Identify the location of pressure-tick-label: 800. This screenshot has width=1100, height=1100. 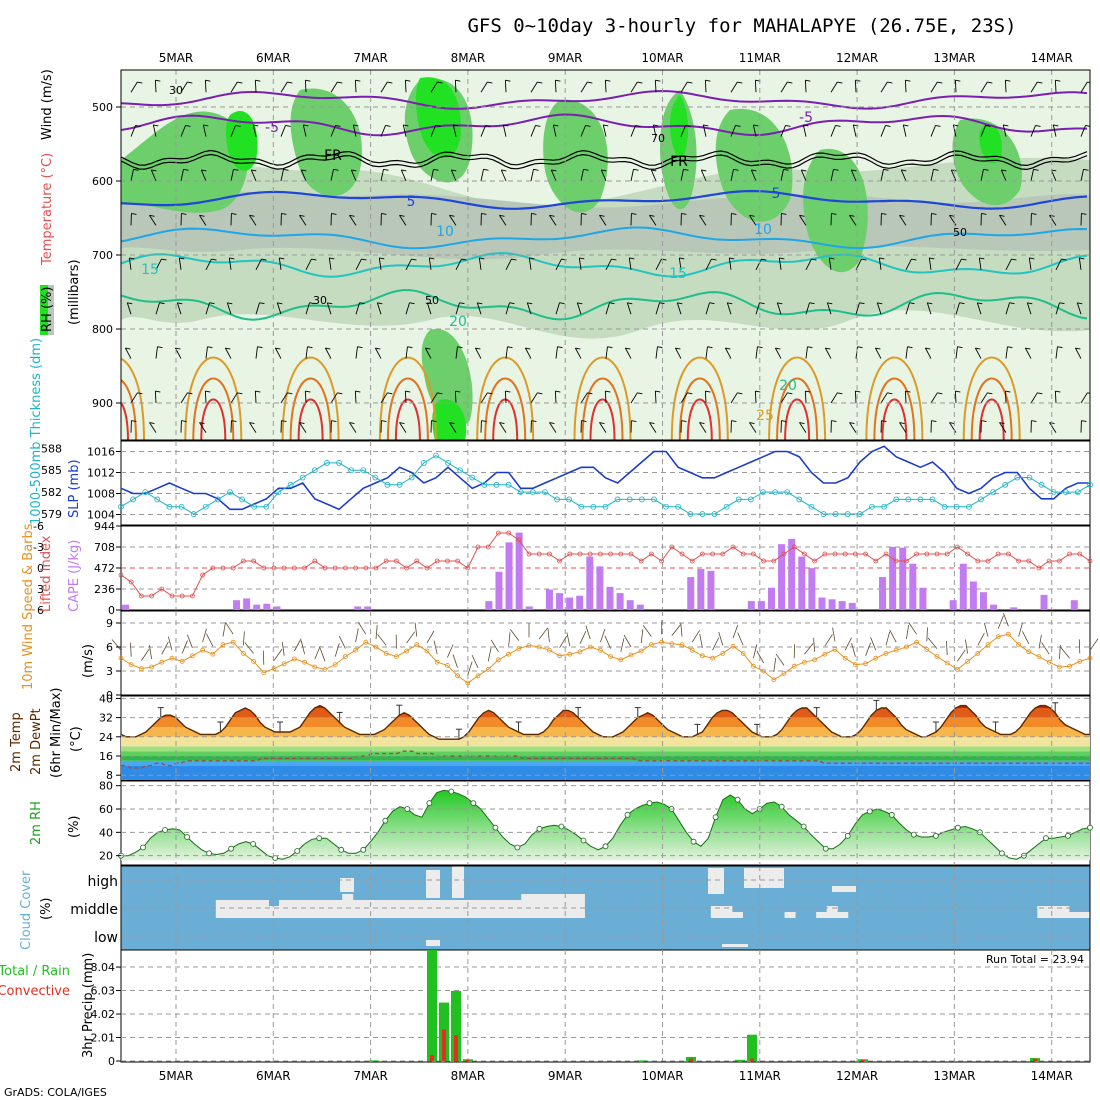
(102, 329).